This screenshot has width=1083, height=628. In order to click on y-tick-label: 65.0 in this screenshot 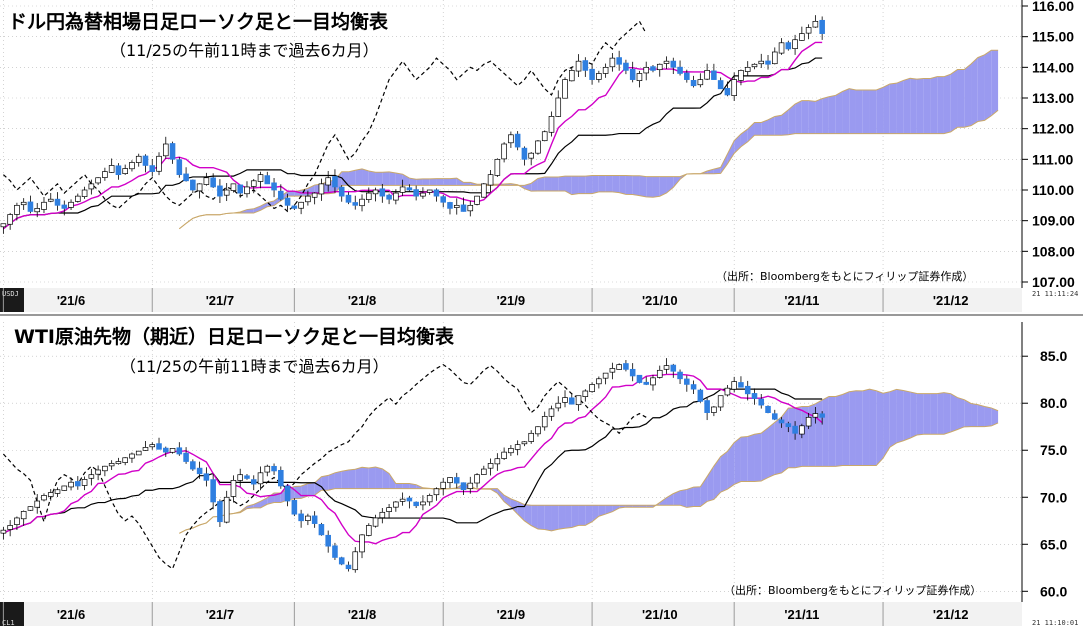, I will do `click(1053, 544)`.